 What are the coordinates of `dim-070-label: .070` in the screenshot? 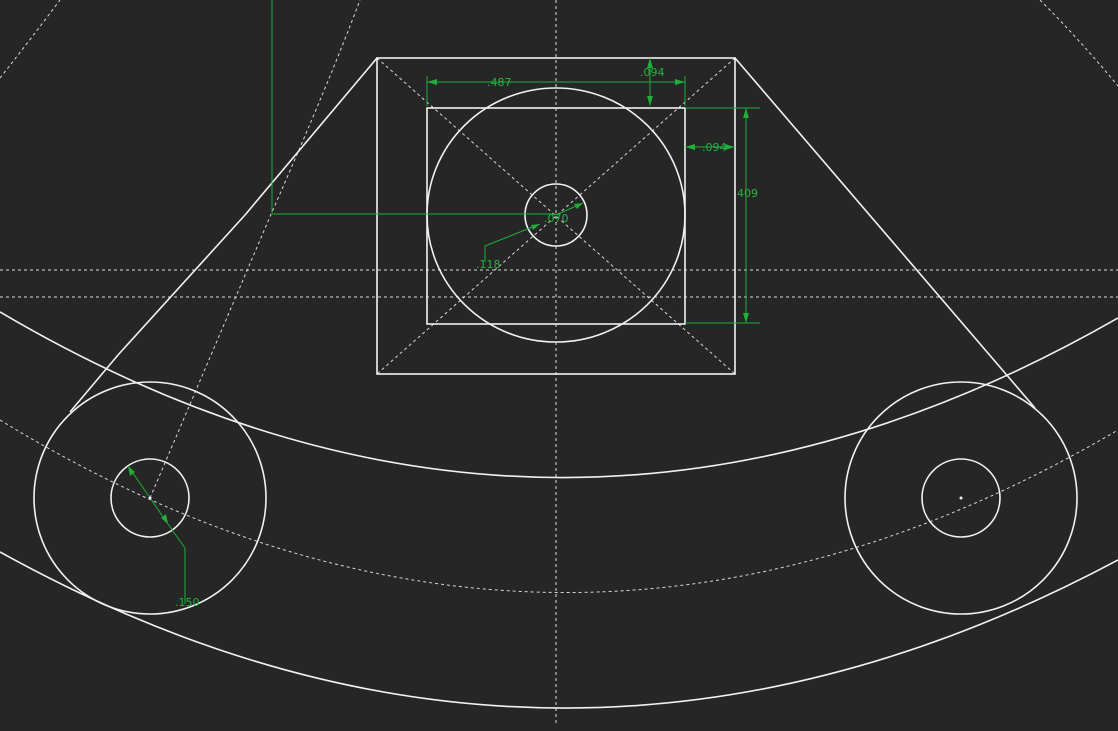 It's located at (556, 218).